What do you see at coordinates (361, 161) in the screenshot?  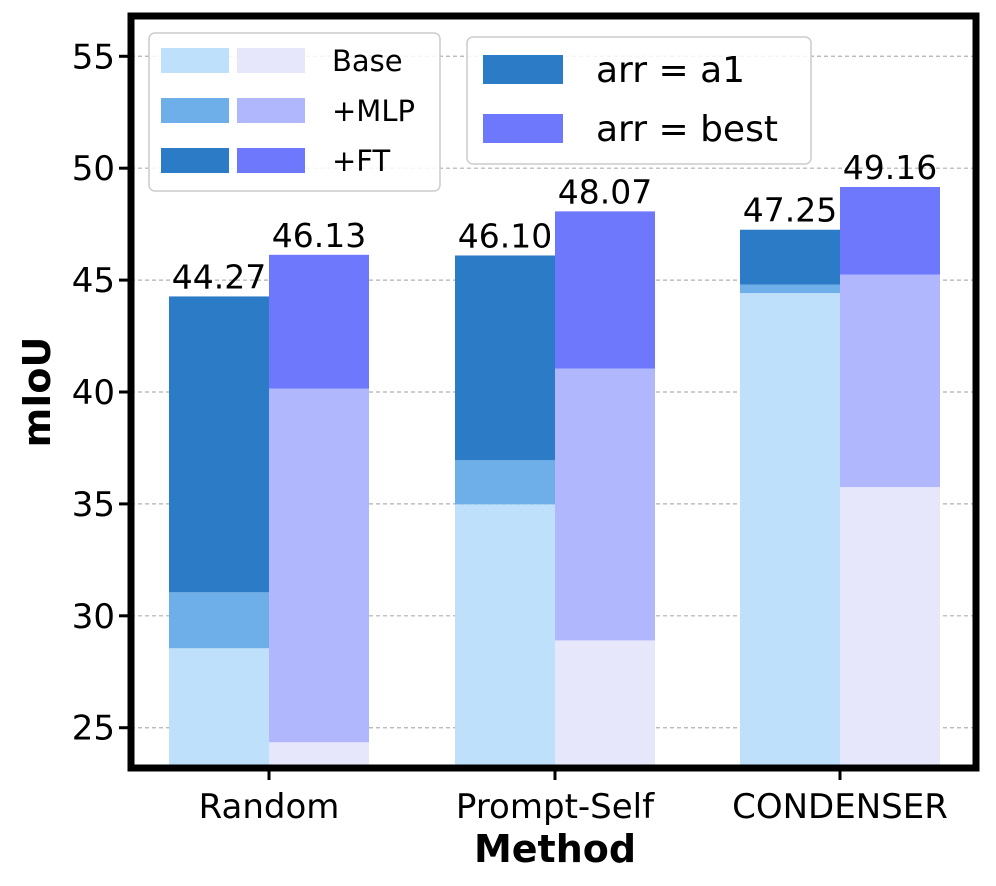 I see `legend-label: +FT` at bounding box center [361, 161].